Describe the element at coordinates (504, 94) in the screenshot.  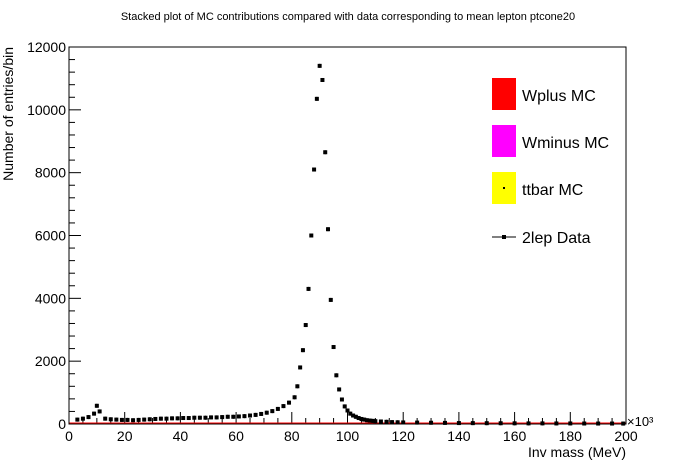
I see `legend-swatch-wplus-mc` at that location.